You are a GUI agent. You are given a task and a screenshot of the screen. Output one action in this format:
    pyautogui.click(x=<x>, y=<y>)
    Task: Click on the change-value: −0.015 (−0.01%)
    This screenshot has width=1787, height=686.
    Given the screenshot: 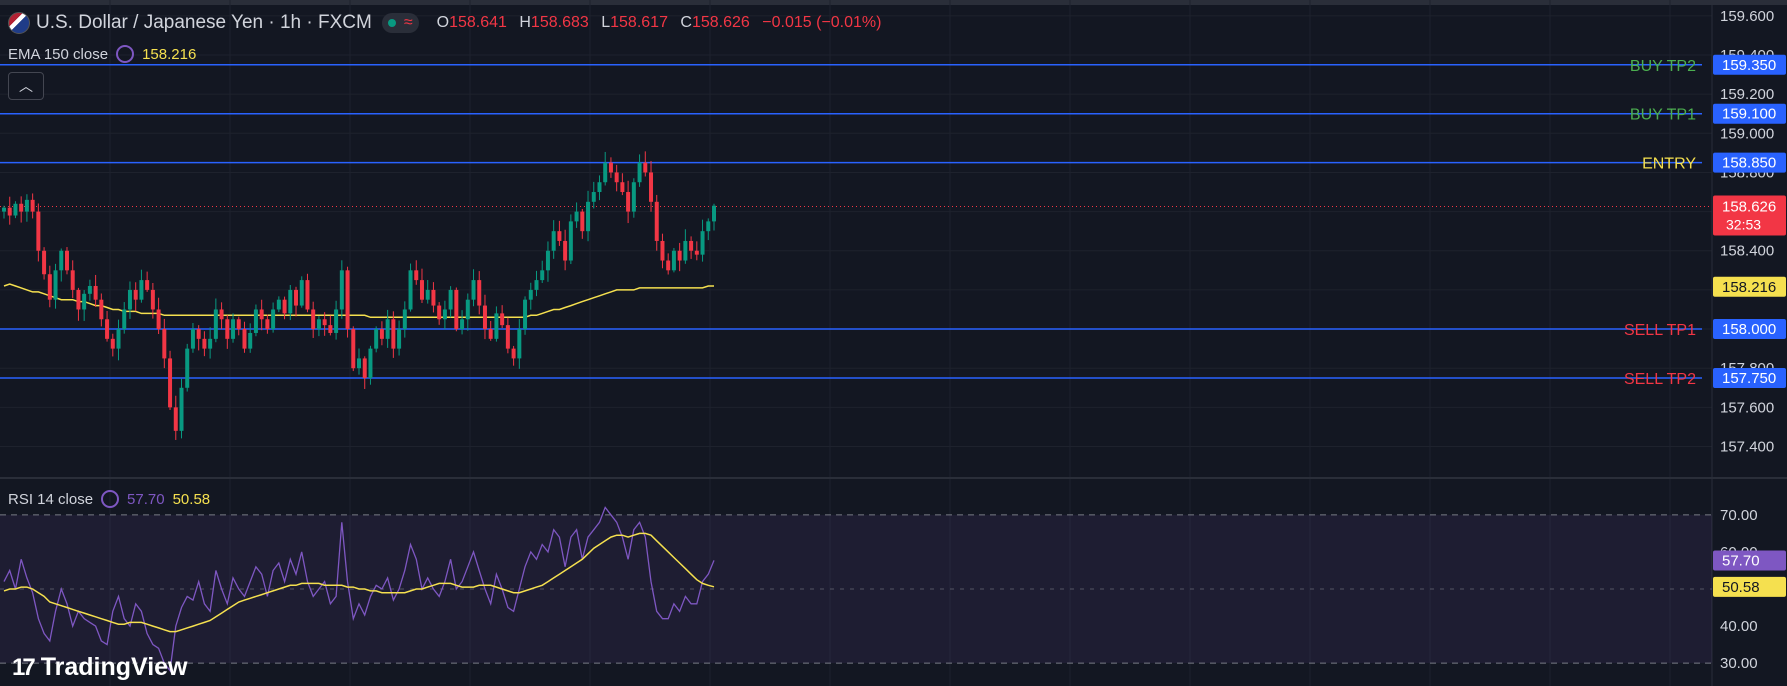 What is the action you would take?
    pyautogui.click(x=822, y=22)
    